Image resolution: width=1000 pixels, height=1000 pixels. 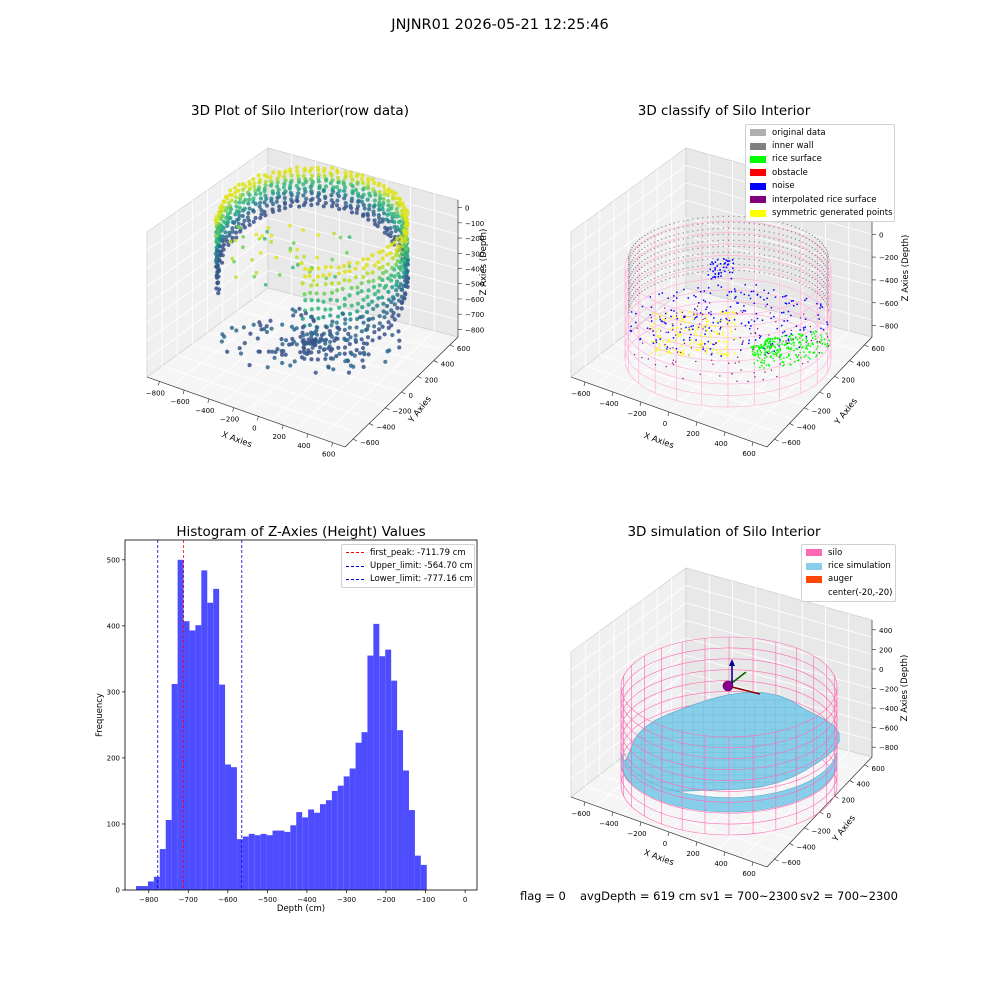 What do you see at coordinates (302, 297) in the screenshot?
I see `raw-axes-box` at bounding box center [302, 297].